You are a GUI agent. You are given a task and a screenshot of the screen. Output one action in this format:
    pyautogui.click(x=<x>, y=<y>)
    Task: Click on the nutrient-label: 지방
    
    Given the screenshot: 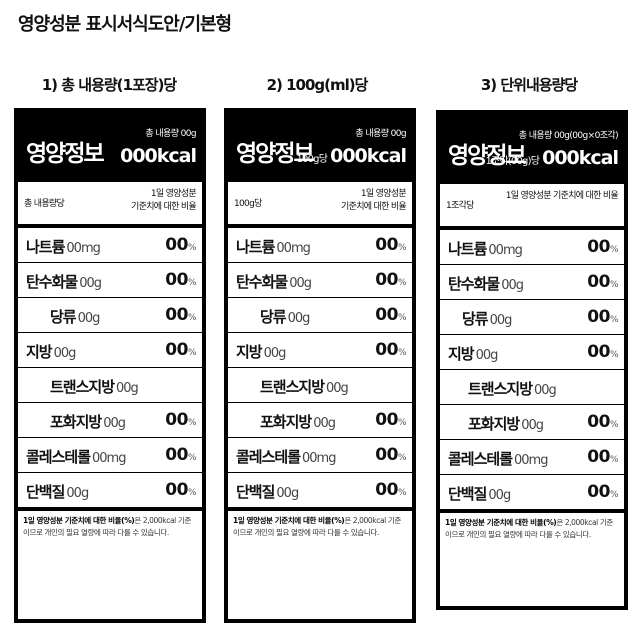 What is the action you would take?
    pyautogui.click(x=249, y=352)
    